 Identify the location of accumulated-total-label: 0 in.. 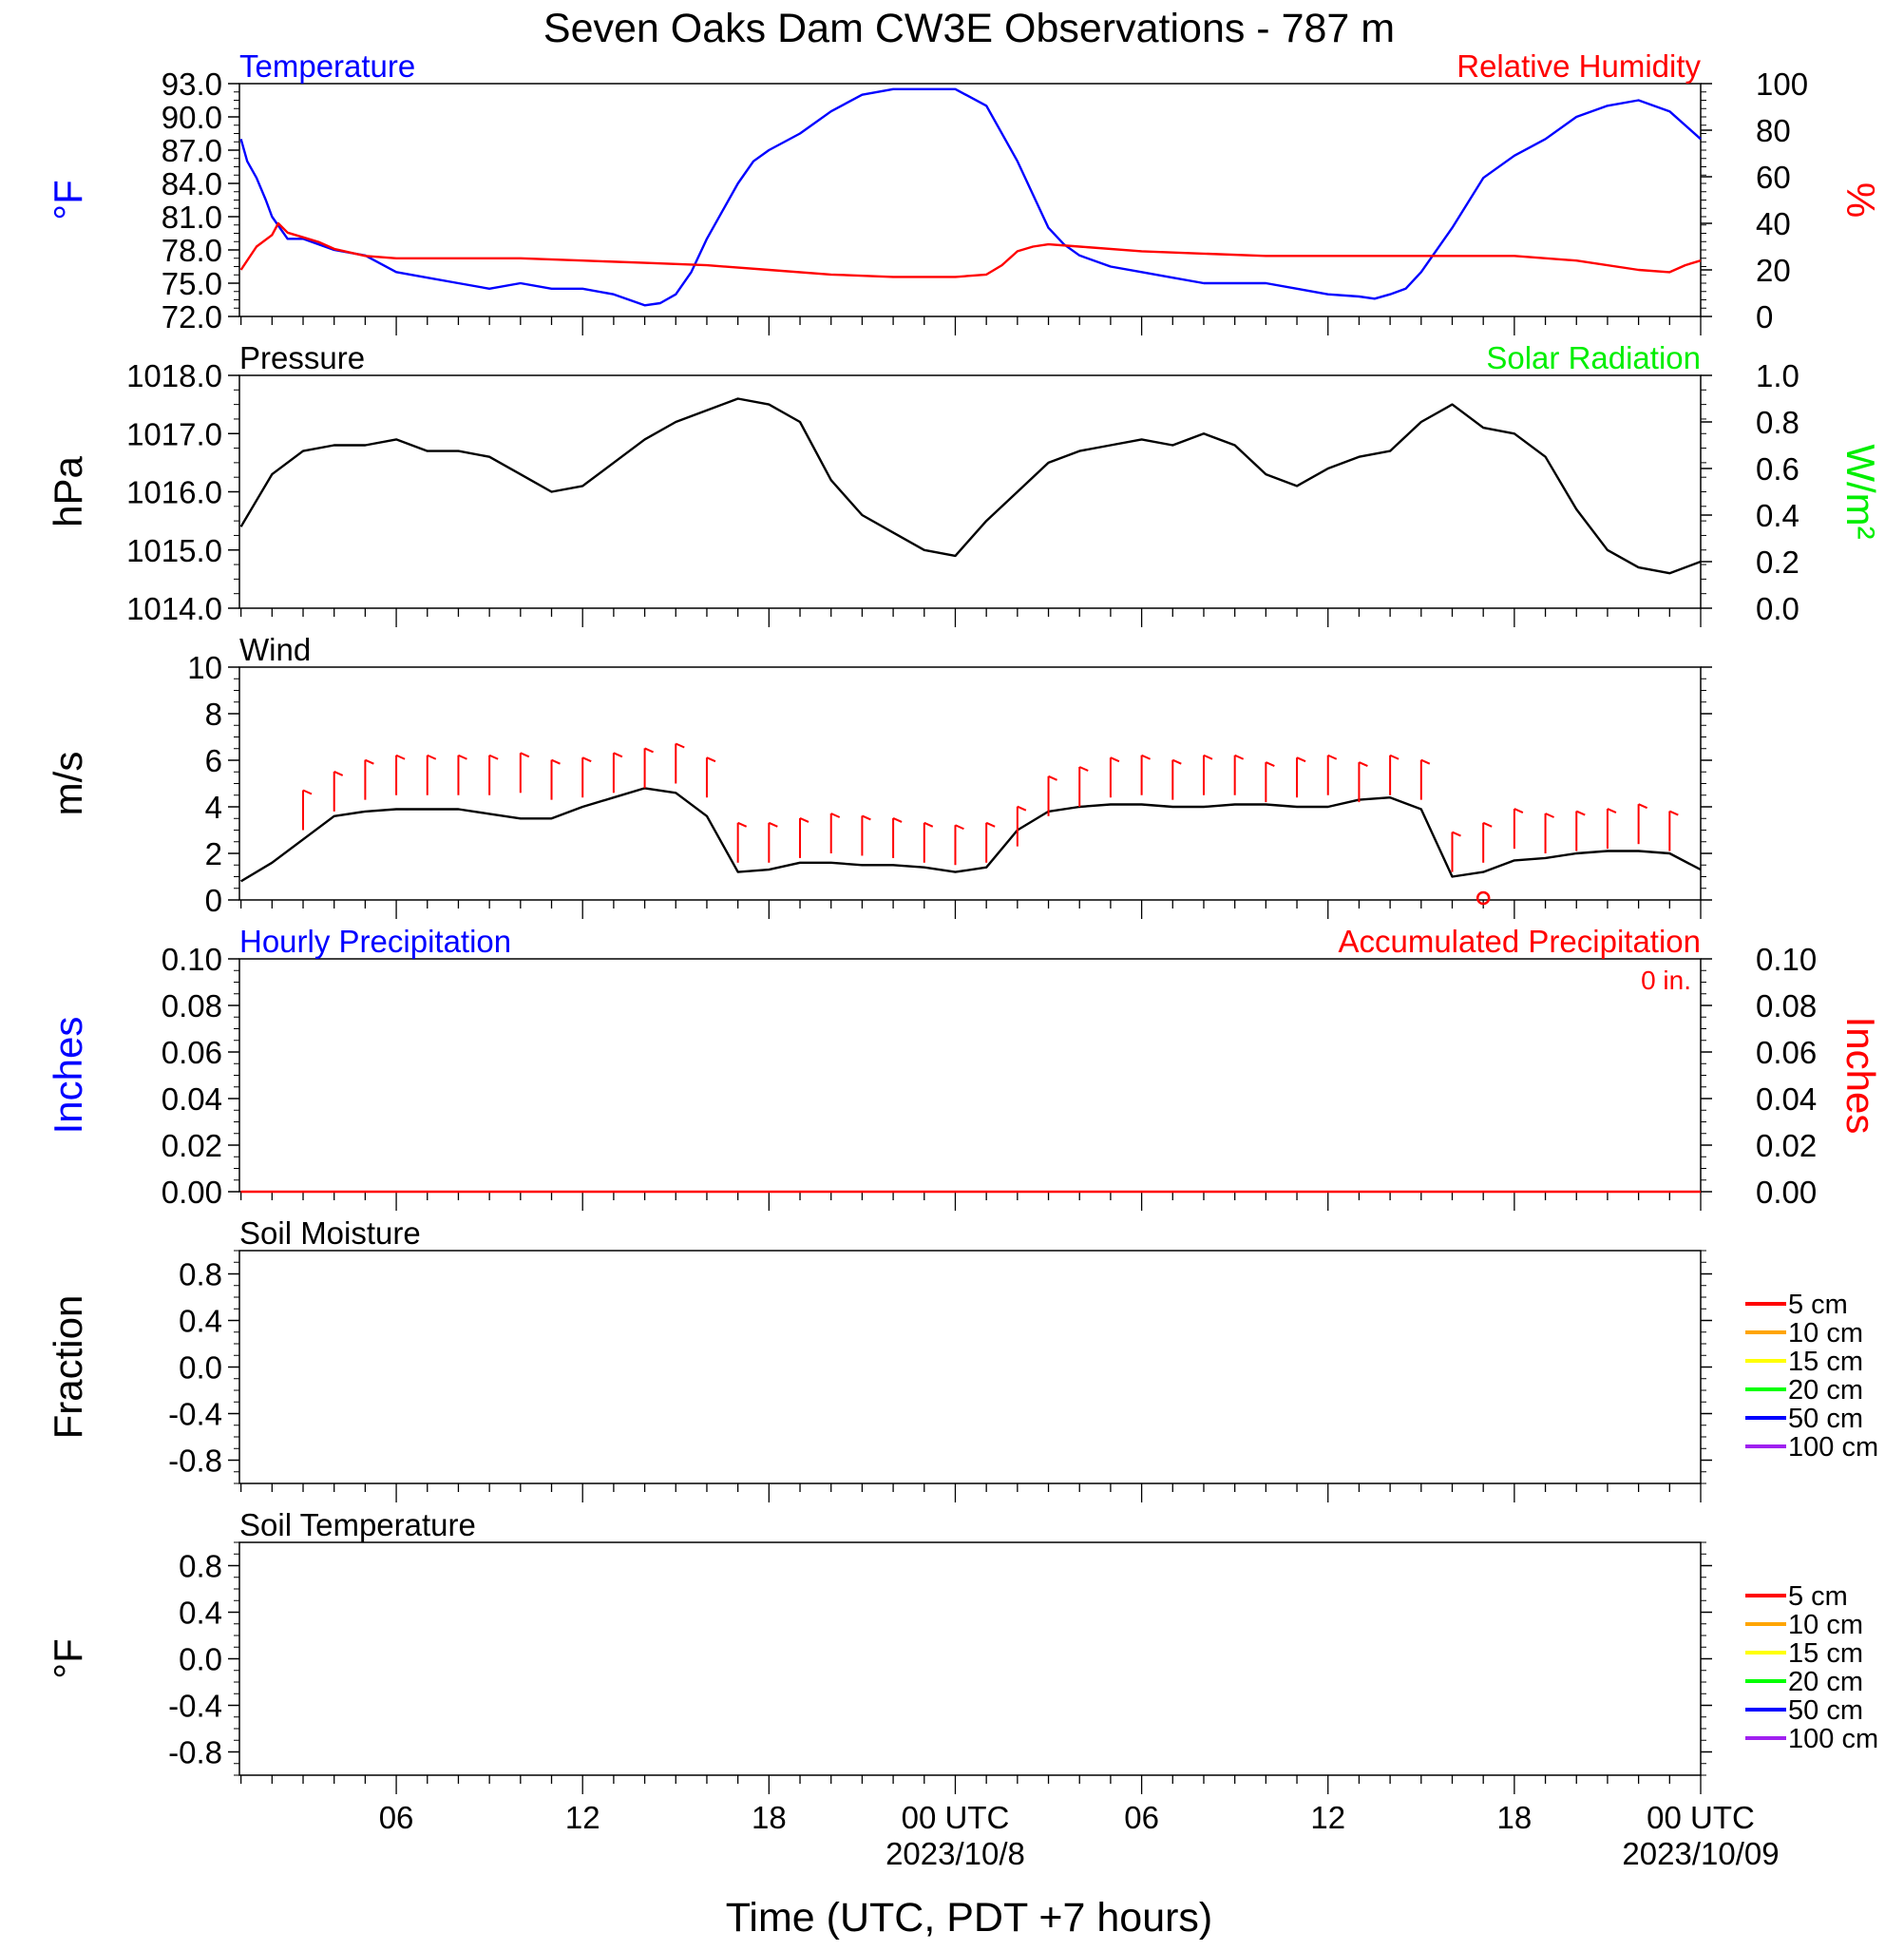
(1666, 980).